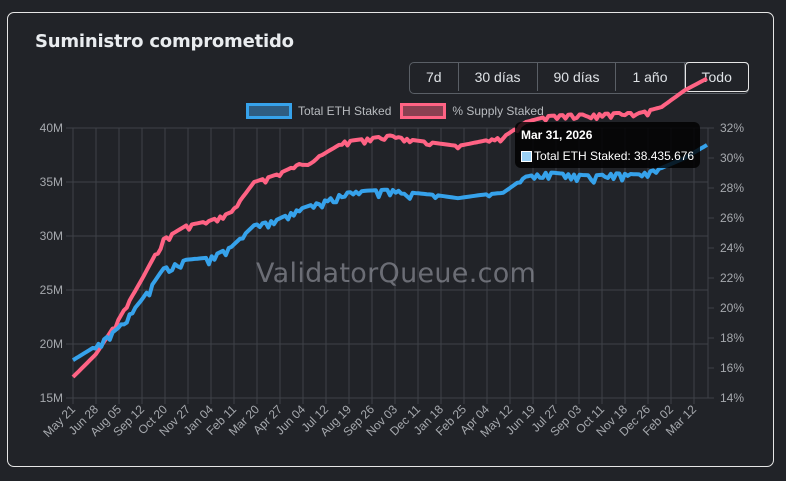 This screenshot has height=481, width=786. Describe the element at coordinates (51, 344) in the screenshot. I see `y-left-tick-label: 20M` at that location.